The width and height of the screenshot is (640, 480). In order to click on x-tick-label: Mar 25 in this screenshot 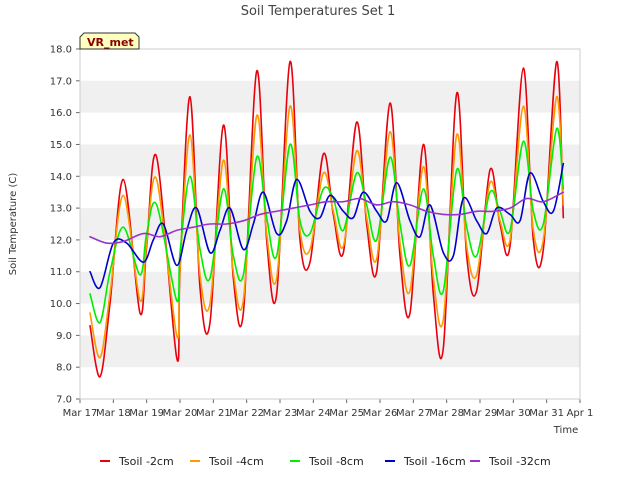, I will do `click(346, 413)`.